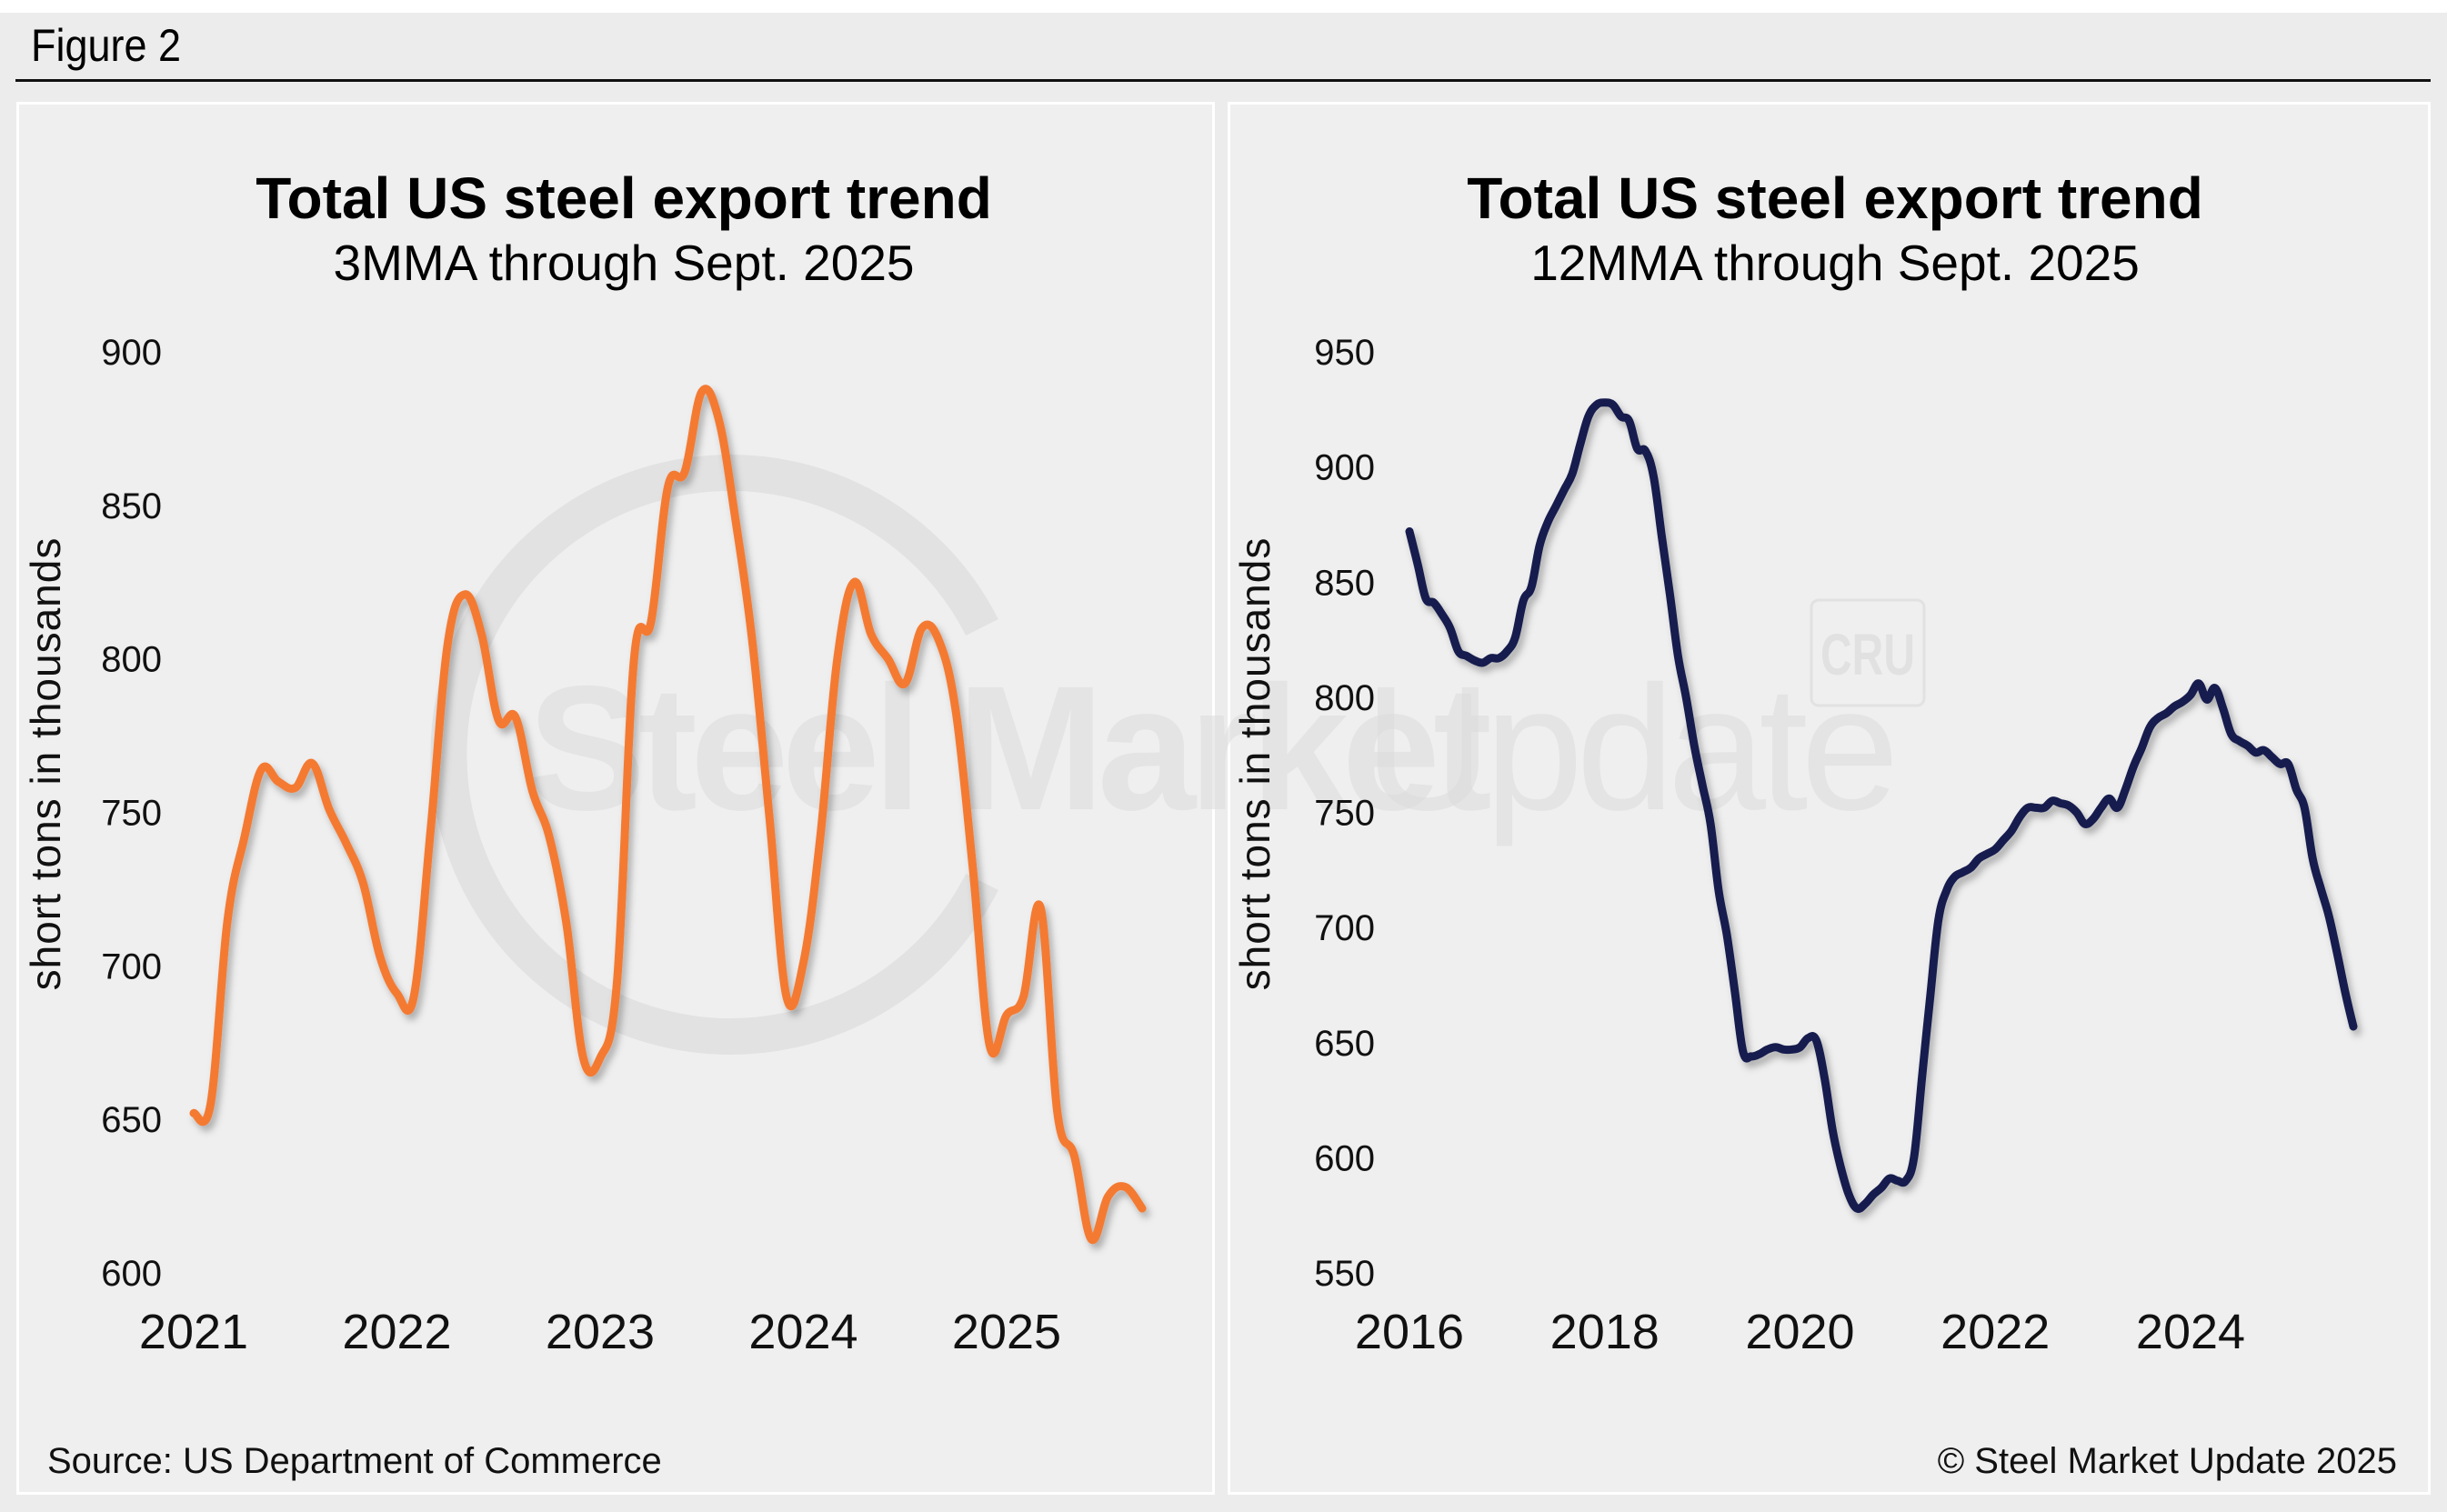 Image resolution: width=2447 pixels, height=1512 pixels. I want to click on right-y-tick-labels: 550 600 650 700 750 800 850 900 950, so click(1344, 813).